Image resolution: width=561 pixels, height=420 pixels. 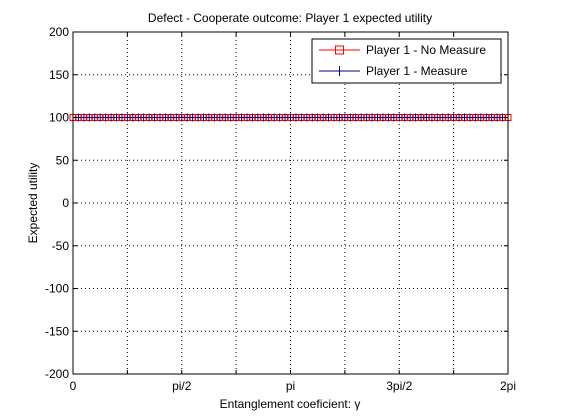 What do you see at coordinates (59, 118) in the screenshot?
I see `y-tick-label: 100` at bounding box center [59, 118].